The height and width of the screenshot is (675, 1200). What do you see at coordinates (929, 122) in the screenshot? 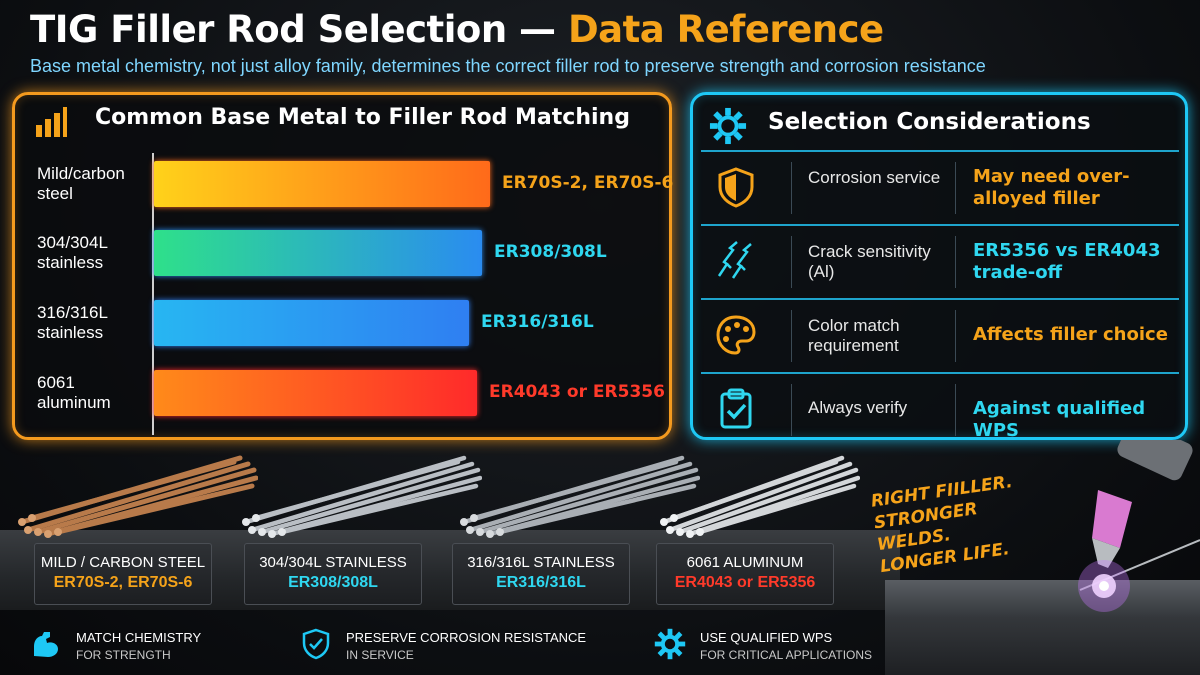
I see `considerations-title: Selection Considerations` at bounding box center [929, 122].